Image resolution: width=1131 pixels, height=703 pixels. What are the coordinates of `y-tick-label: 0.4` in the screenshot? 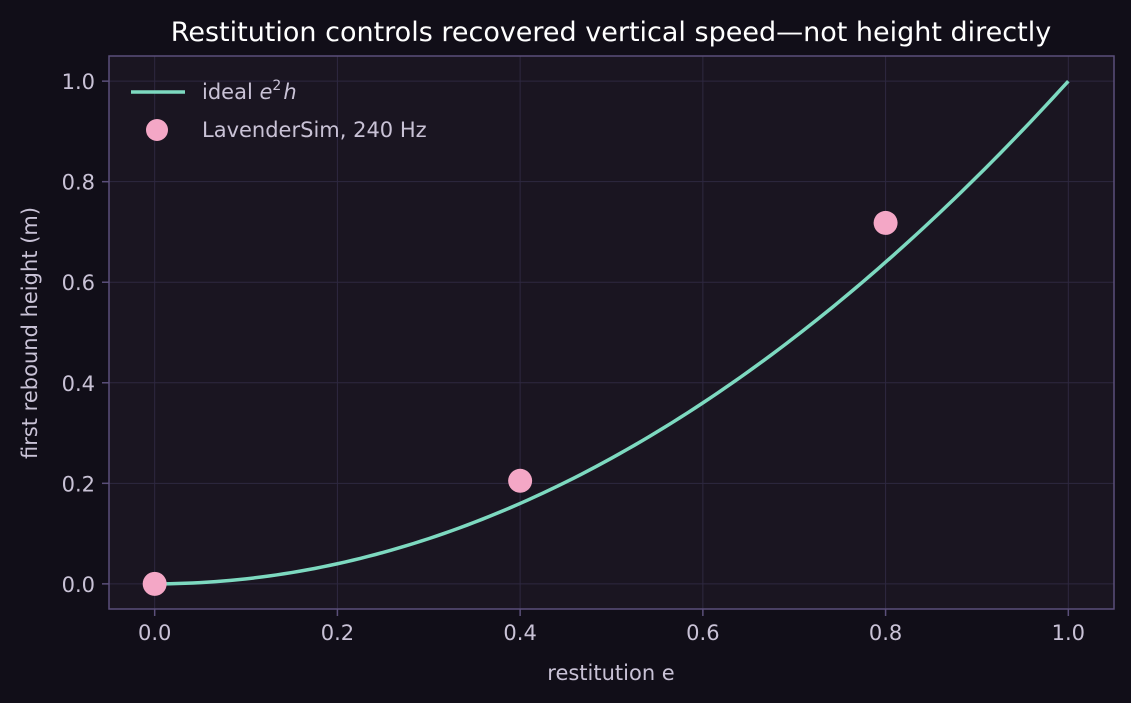 It's located at (78, 384).